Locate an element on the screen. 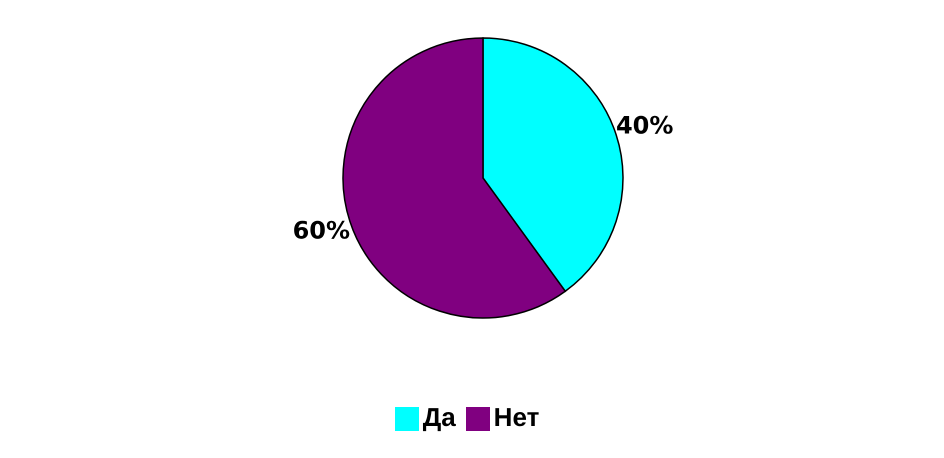 The image size is (944, 458). data-label: 40% is located at coordinates (645, 125).